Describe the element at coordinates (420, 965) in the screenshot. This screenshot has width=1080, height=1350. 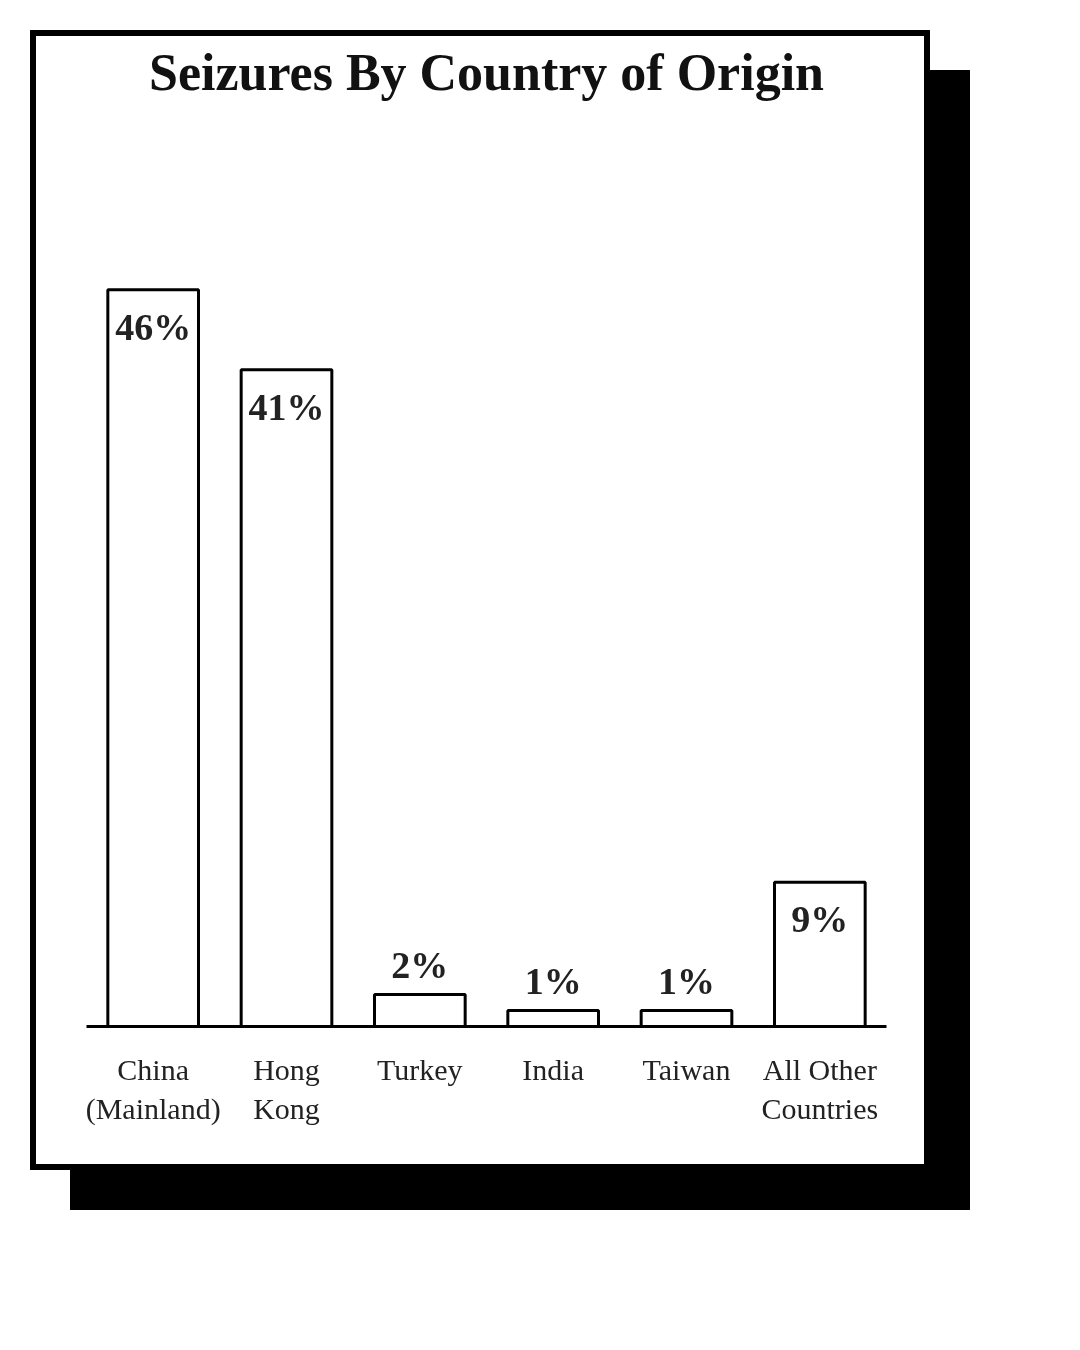
I see `data-label: 2%` at that location.